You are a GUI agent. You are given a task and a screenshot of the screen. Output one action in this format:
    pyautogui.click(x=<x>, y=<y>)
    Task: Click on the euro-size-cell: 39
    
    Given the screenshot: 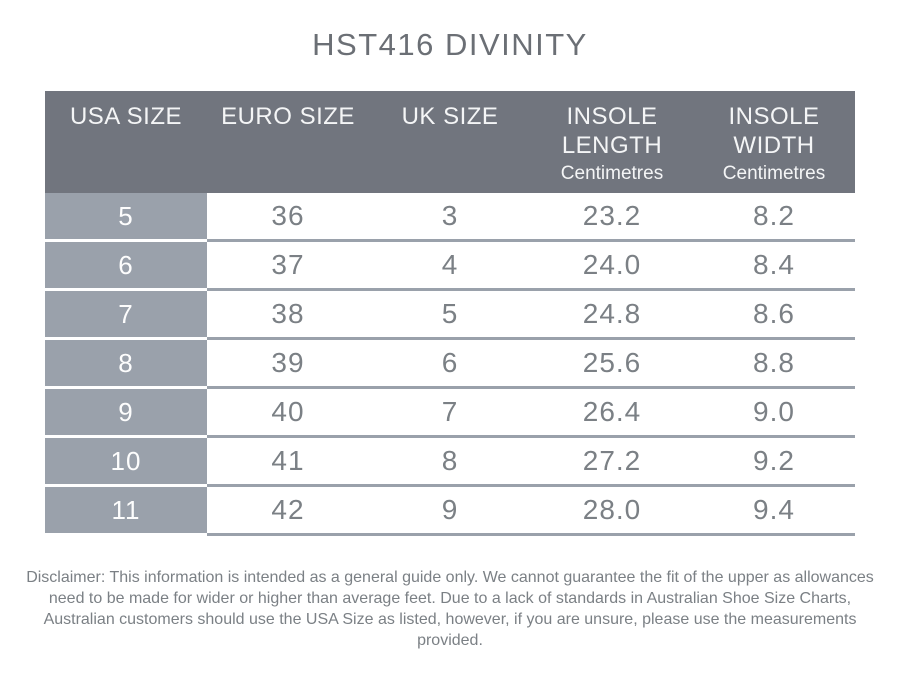 What is the action you would take?
    pyautogui.click(x=288, y=363)
    